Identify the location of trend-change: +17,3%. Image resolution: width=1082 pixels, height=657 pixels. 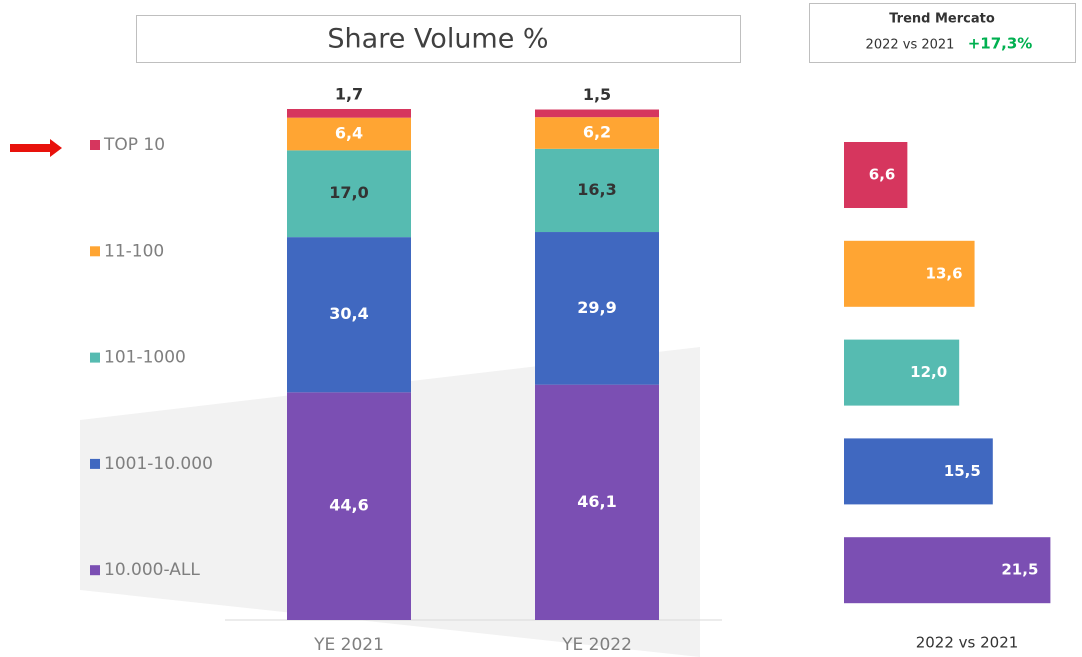
(1000, 44).